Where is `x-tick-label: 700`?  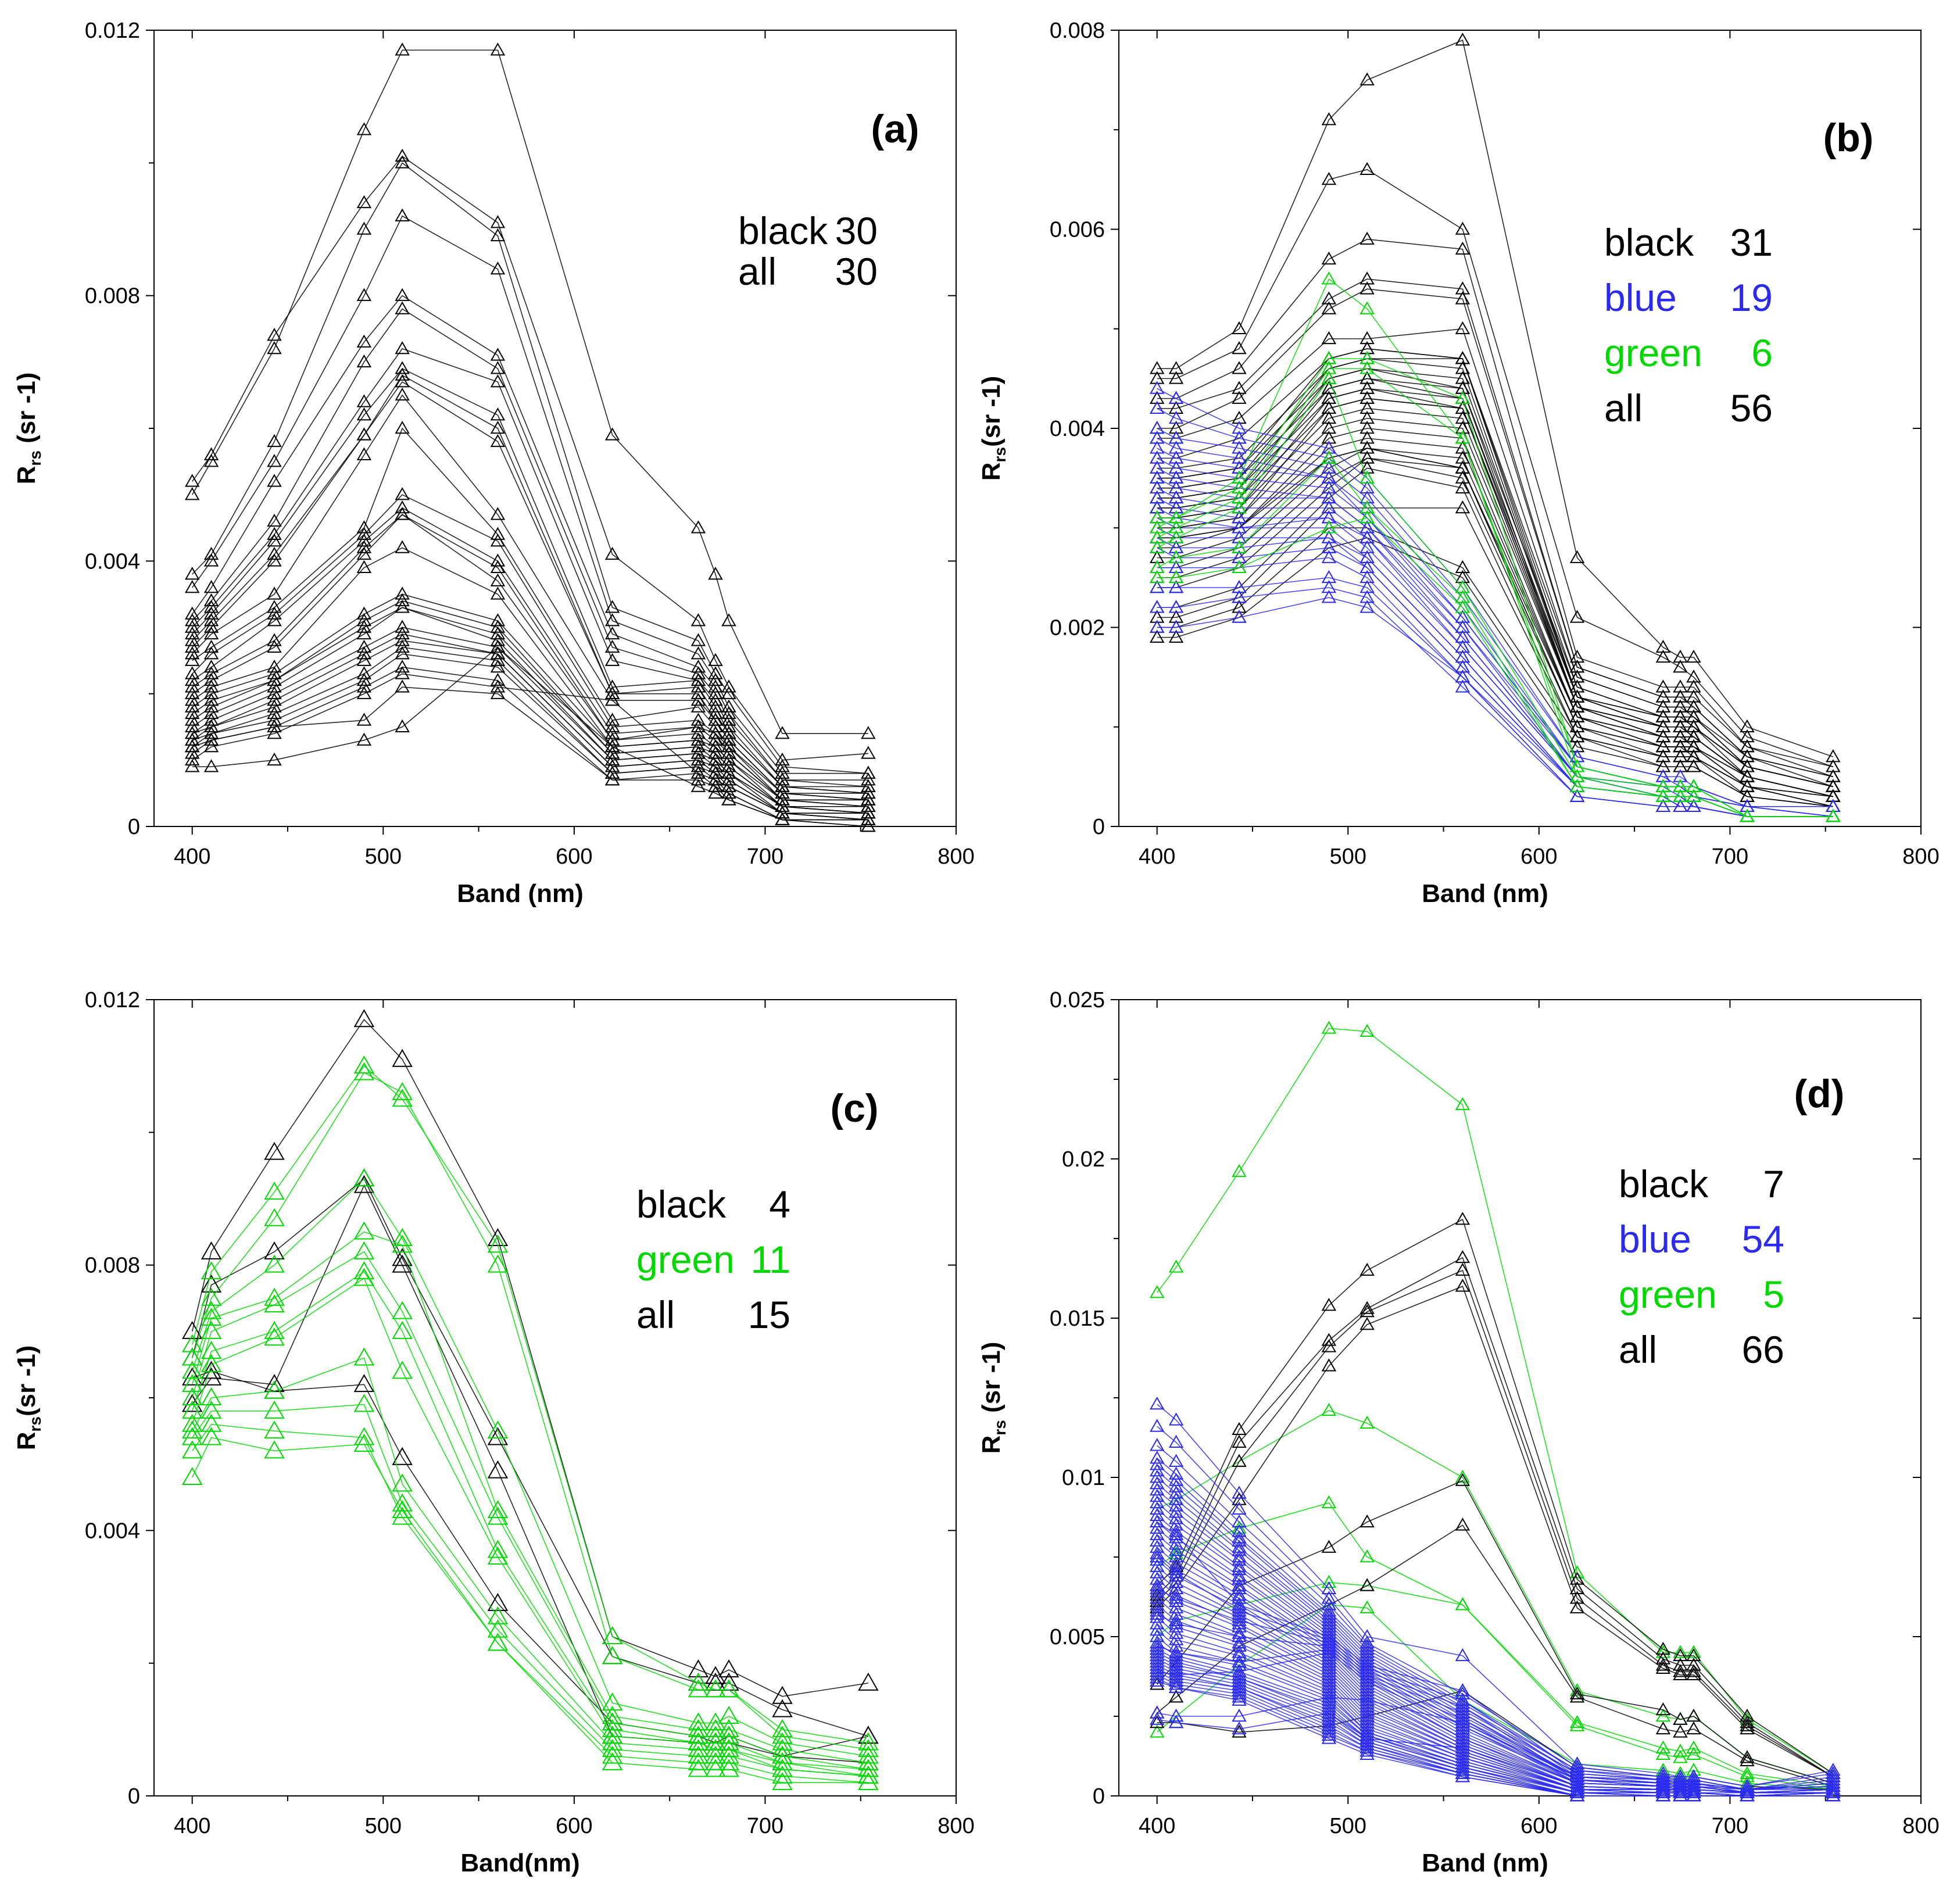
x-tick-label: 700 is located at coordinates (1730, 1826).